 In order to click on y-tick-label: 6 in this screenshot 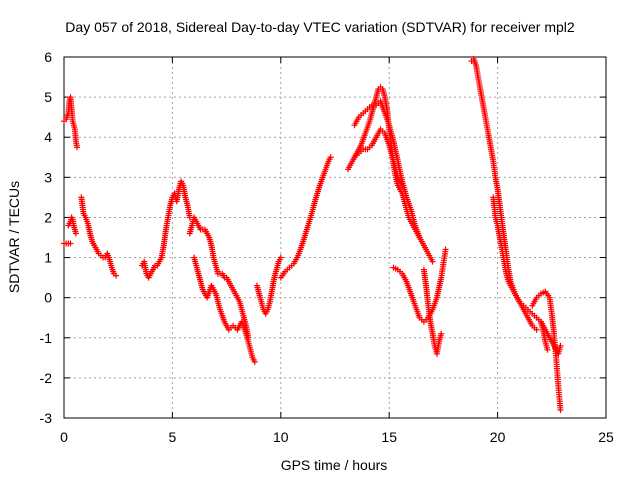, I will do `click(48, 57)`.